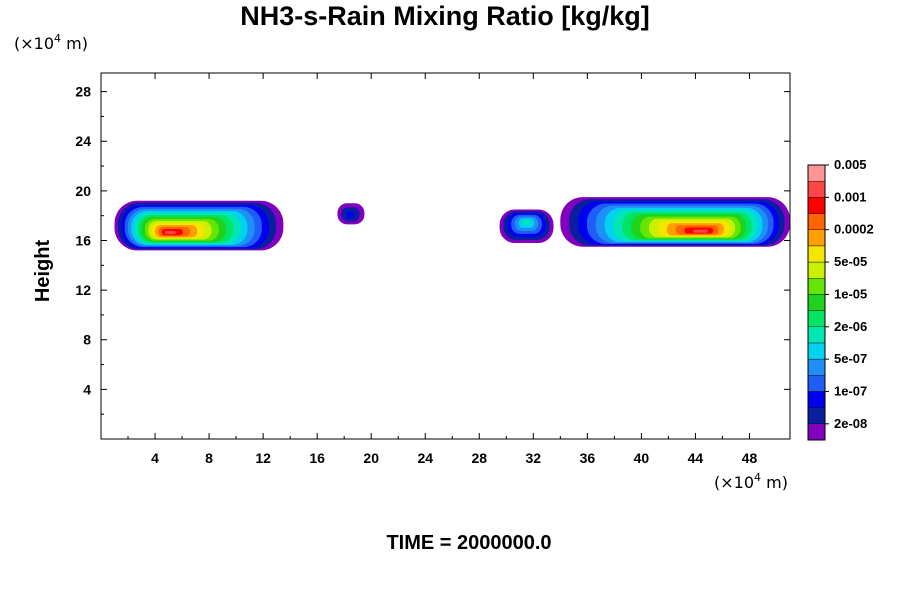  I want to click on x-tick-label: 48, so click(750, 458).